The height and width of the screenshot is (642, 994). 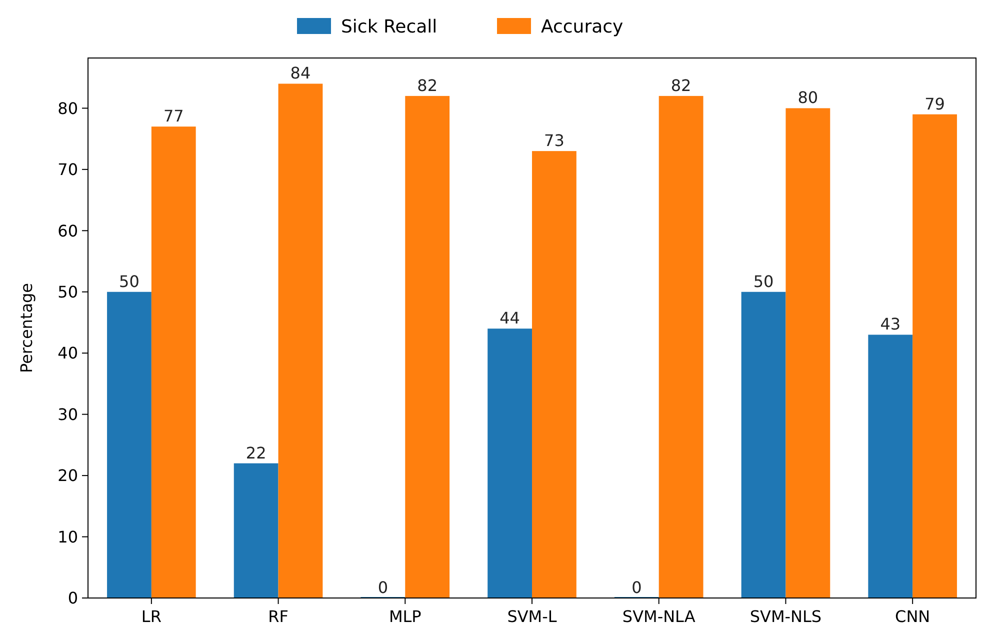 What do you see at coordinates (173, 116) in the screenshot?
I see `data-label: 77` at bounding box center [173, 116].